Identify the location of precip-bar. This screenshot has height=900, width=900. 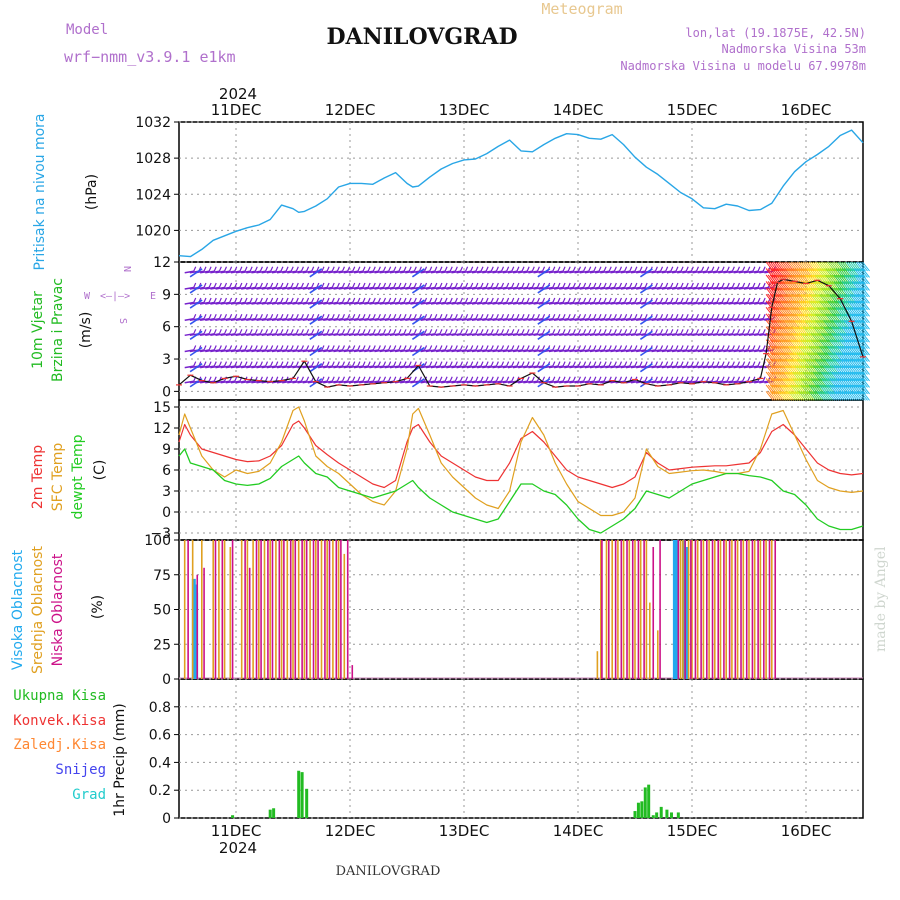
(653, 816).